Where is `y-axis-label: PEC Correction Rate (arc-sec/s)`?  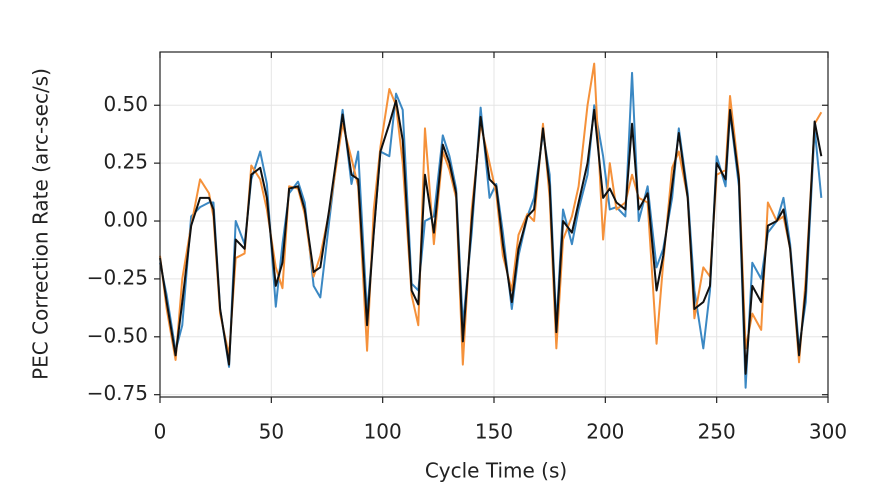 y-axis-label: PEC Correction Rate (arc-sec/s) is located at coordinates (41, 224).